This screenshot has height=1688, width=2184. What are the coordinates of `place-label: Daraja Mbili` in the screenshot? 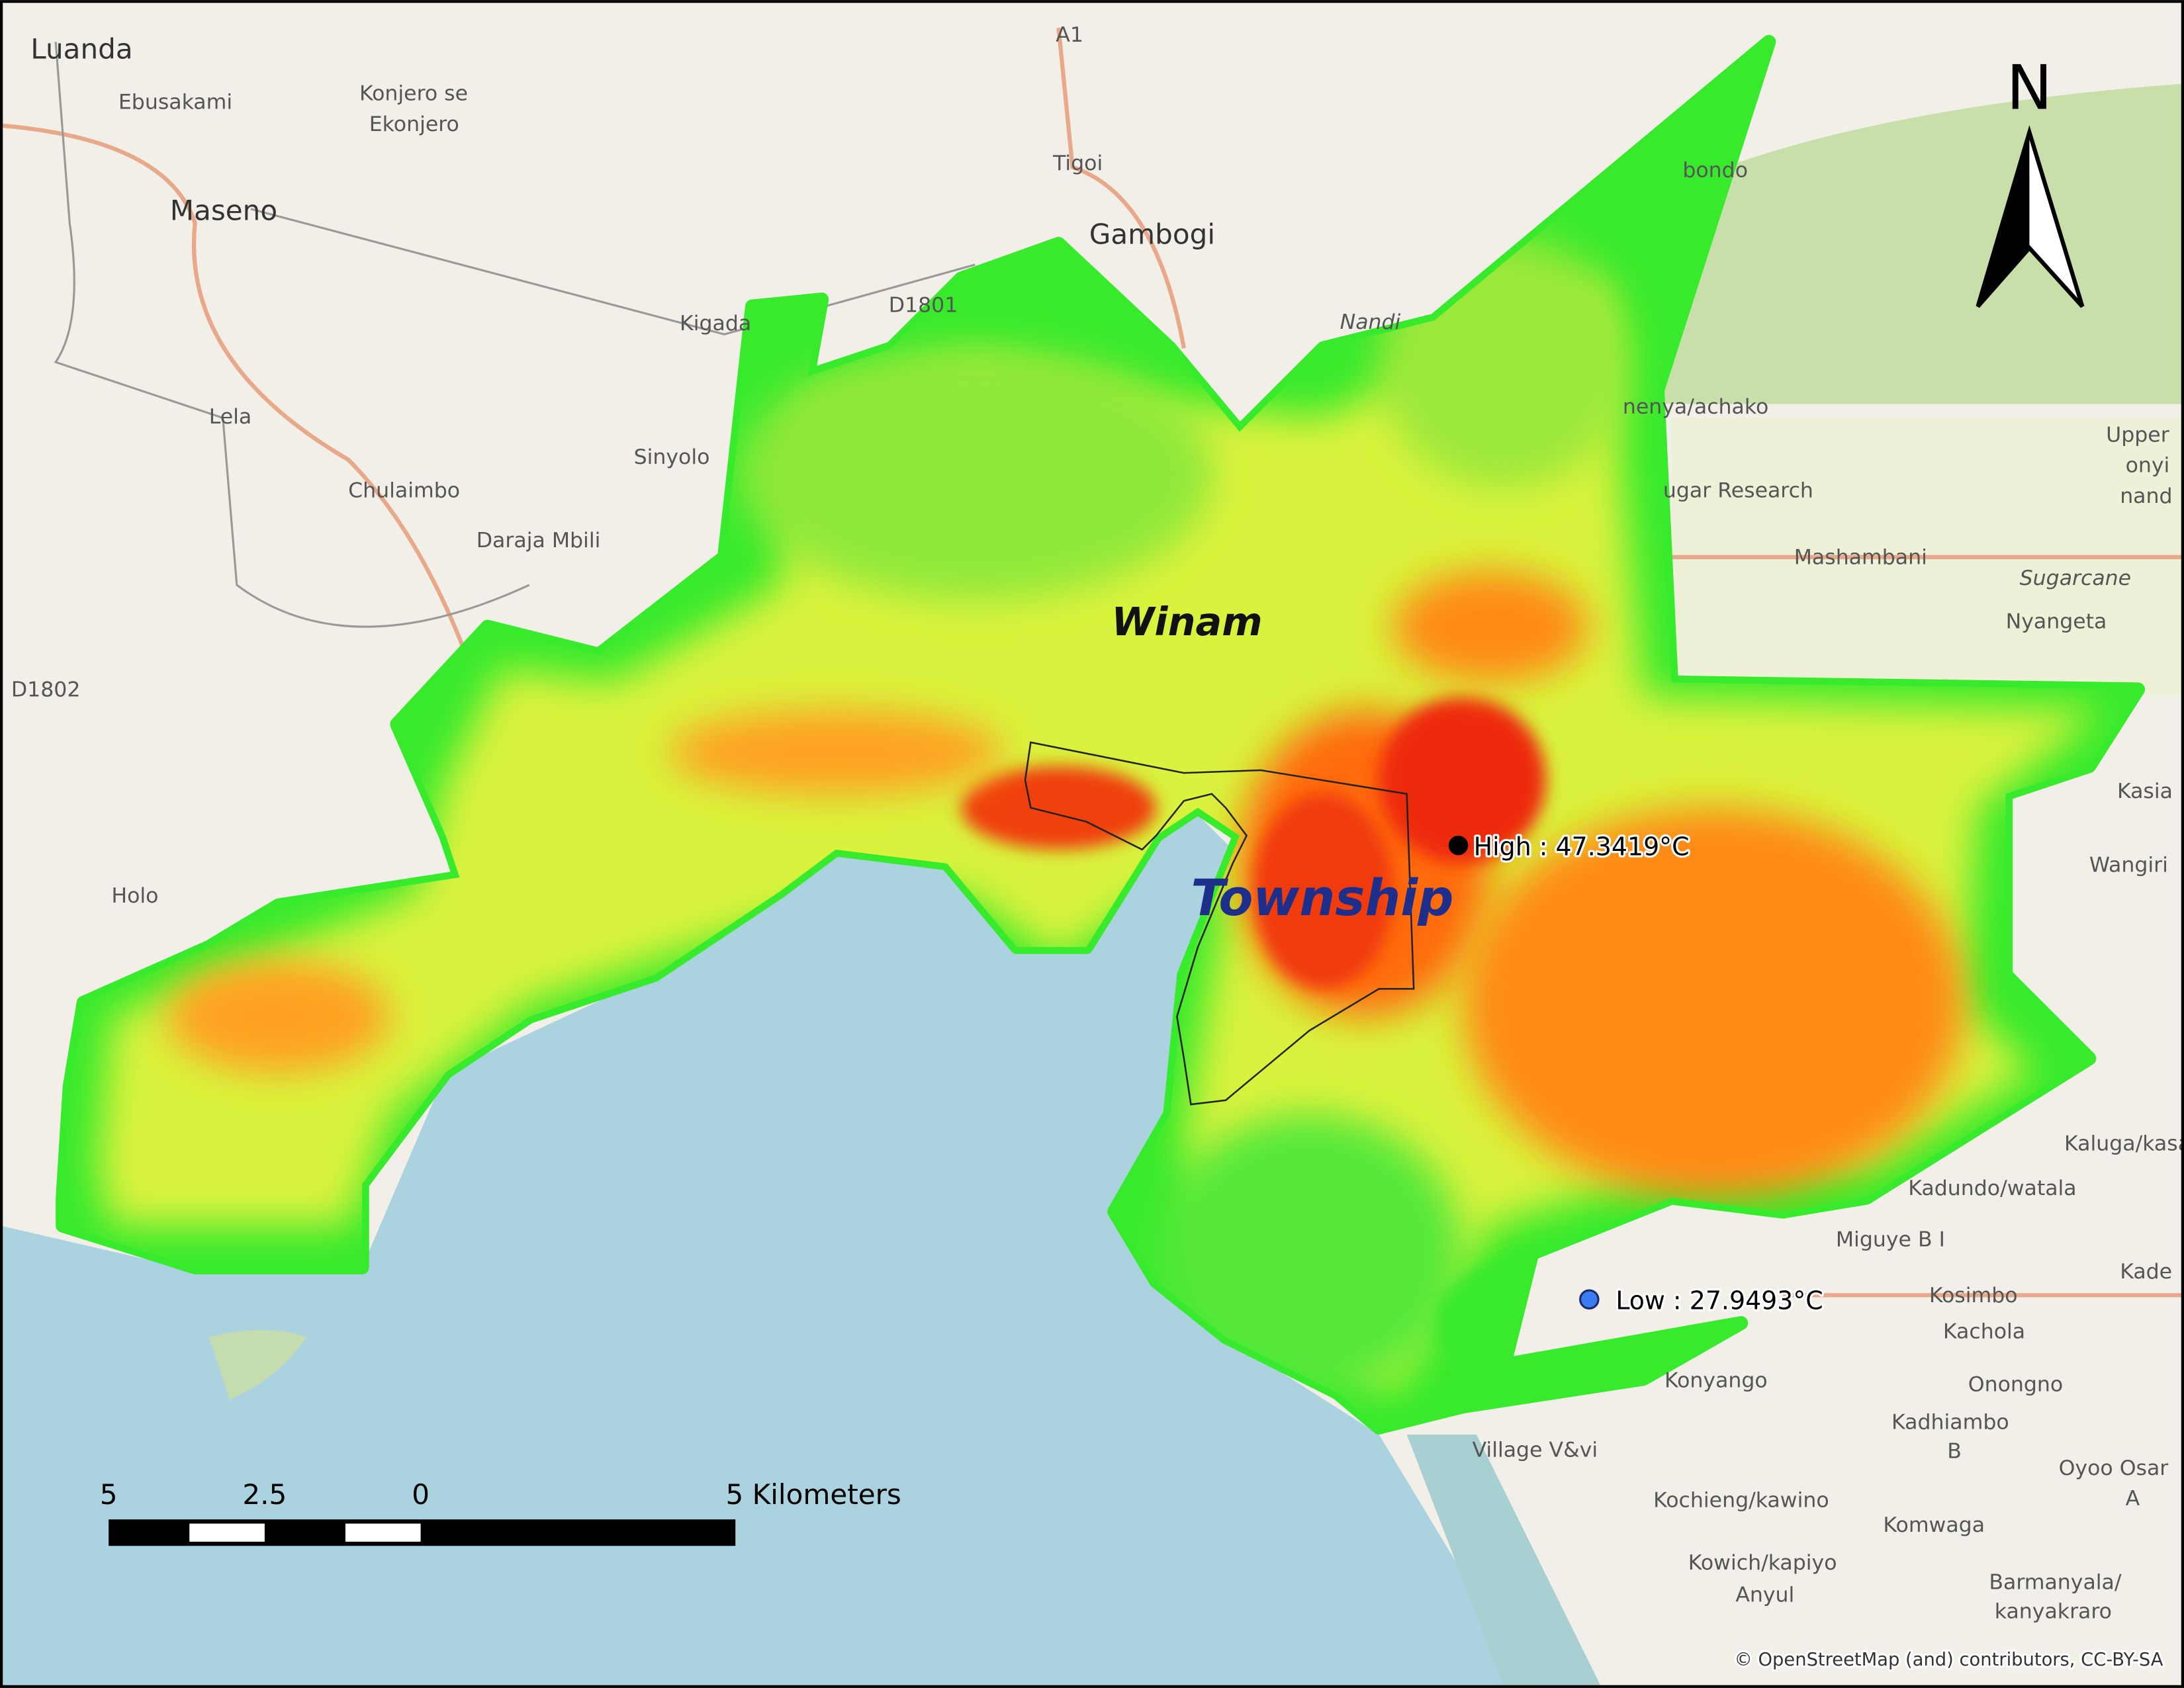 It's located at (539, 541).